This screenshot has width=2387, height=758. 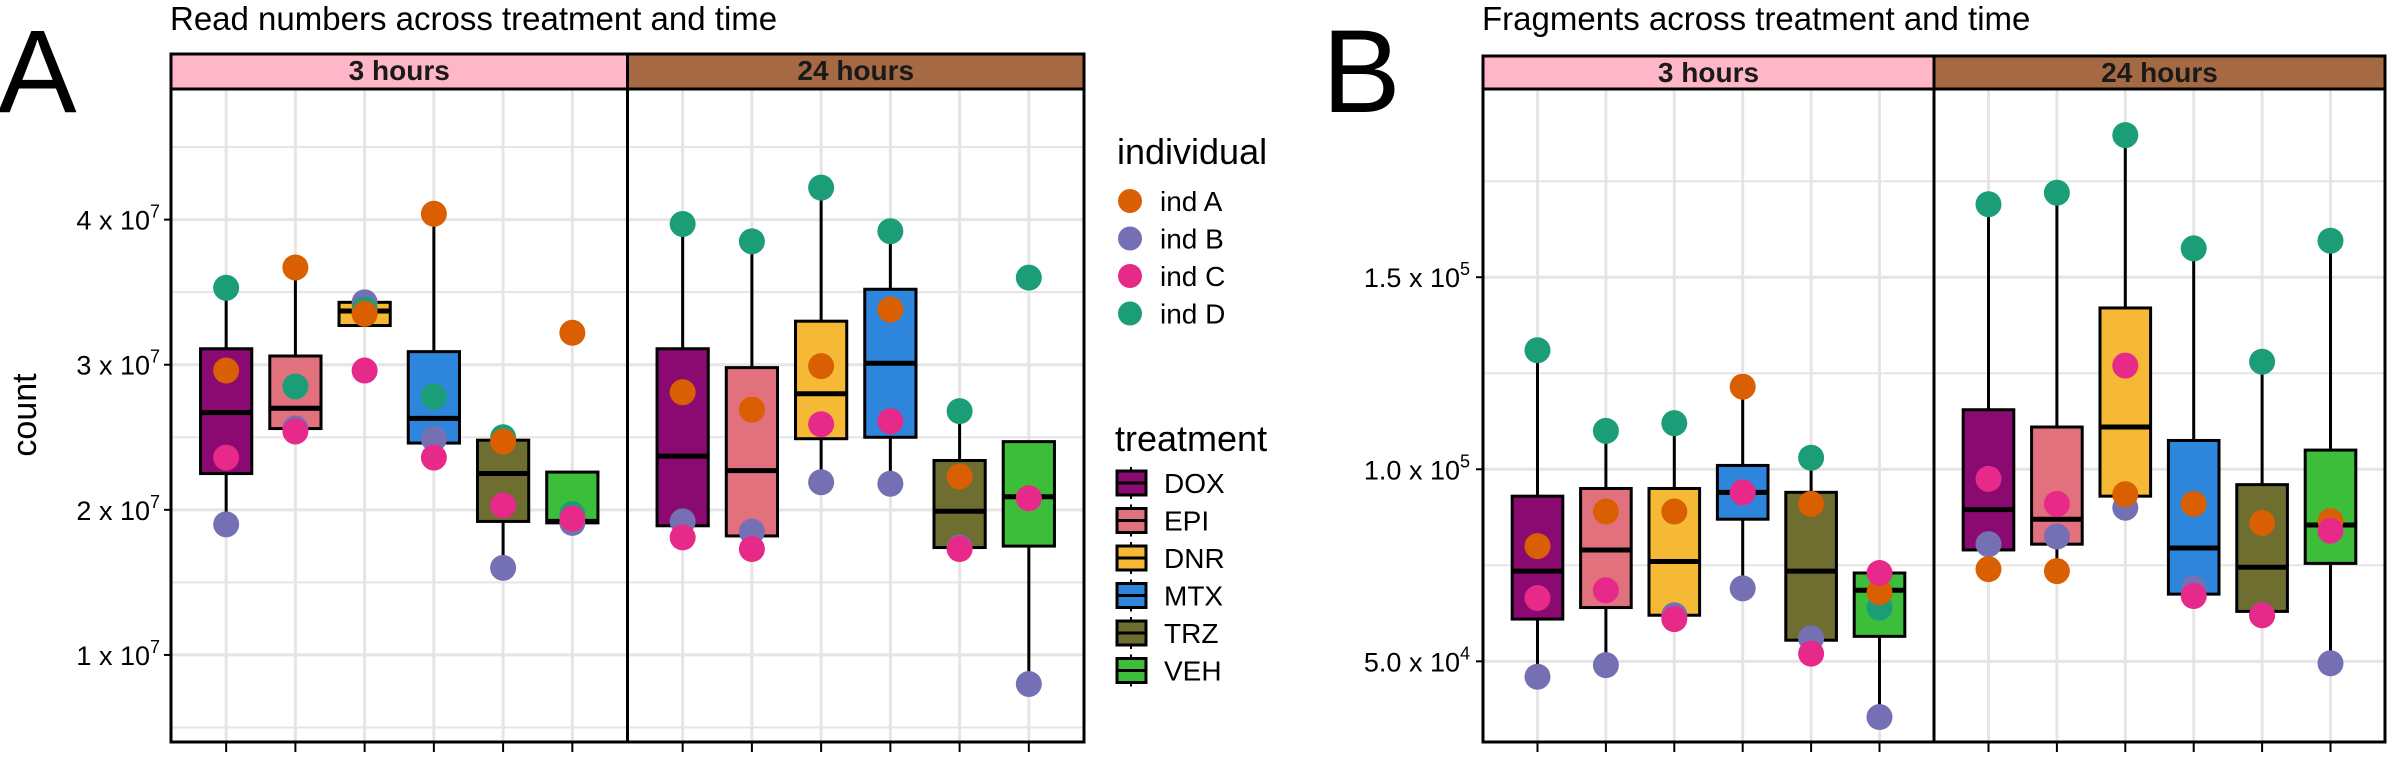 What do you see at coordinates (1171, 258) in the screenshot?
I see `legend-individual: ind A ind B ind C ind D` at bounding box center [1171, 258].